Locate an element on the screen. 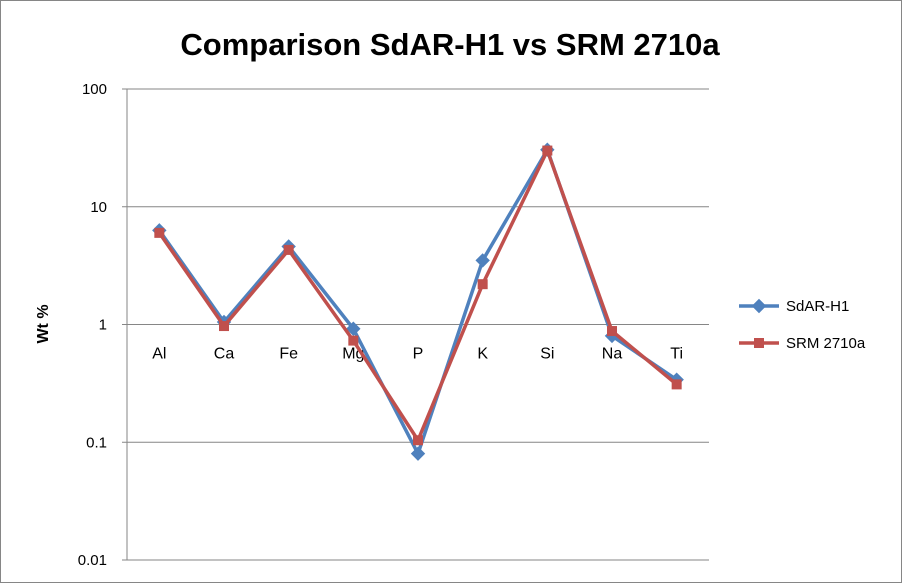  category-label-Na: Na is located at coordinates (612, 354).